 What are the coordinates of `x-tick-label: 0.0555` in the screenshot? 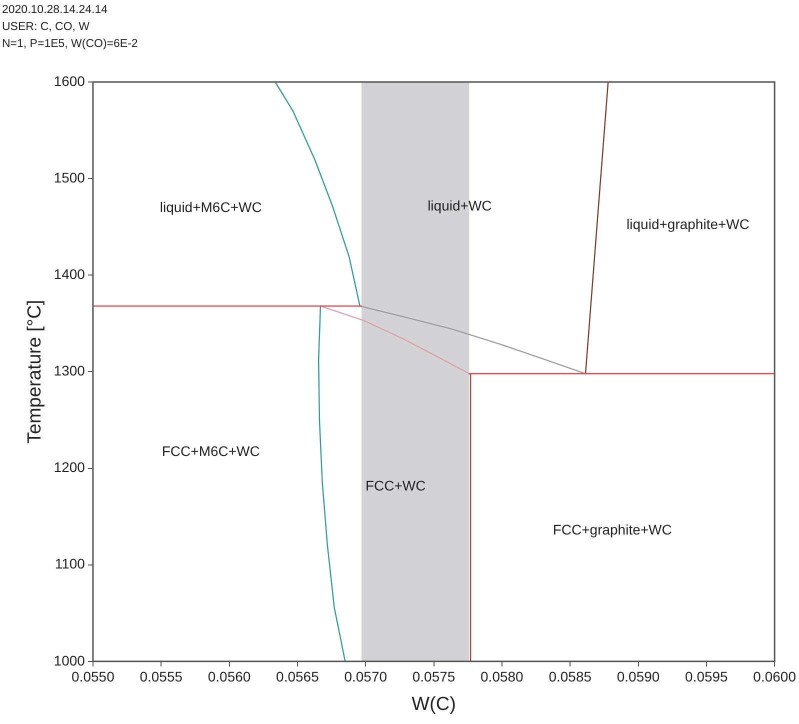 It's located at (161, 676).